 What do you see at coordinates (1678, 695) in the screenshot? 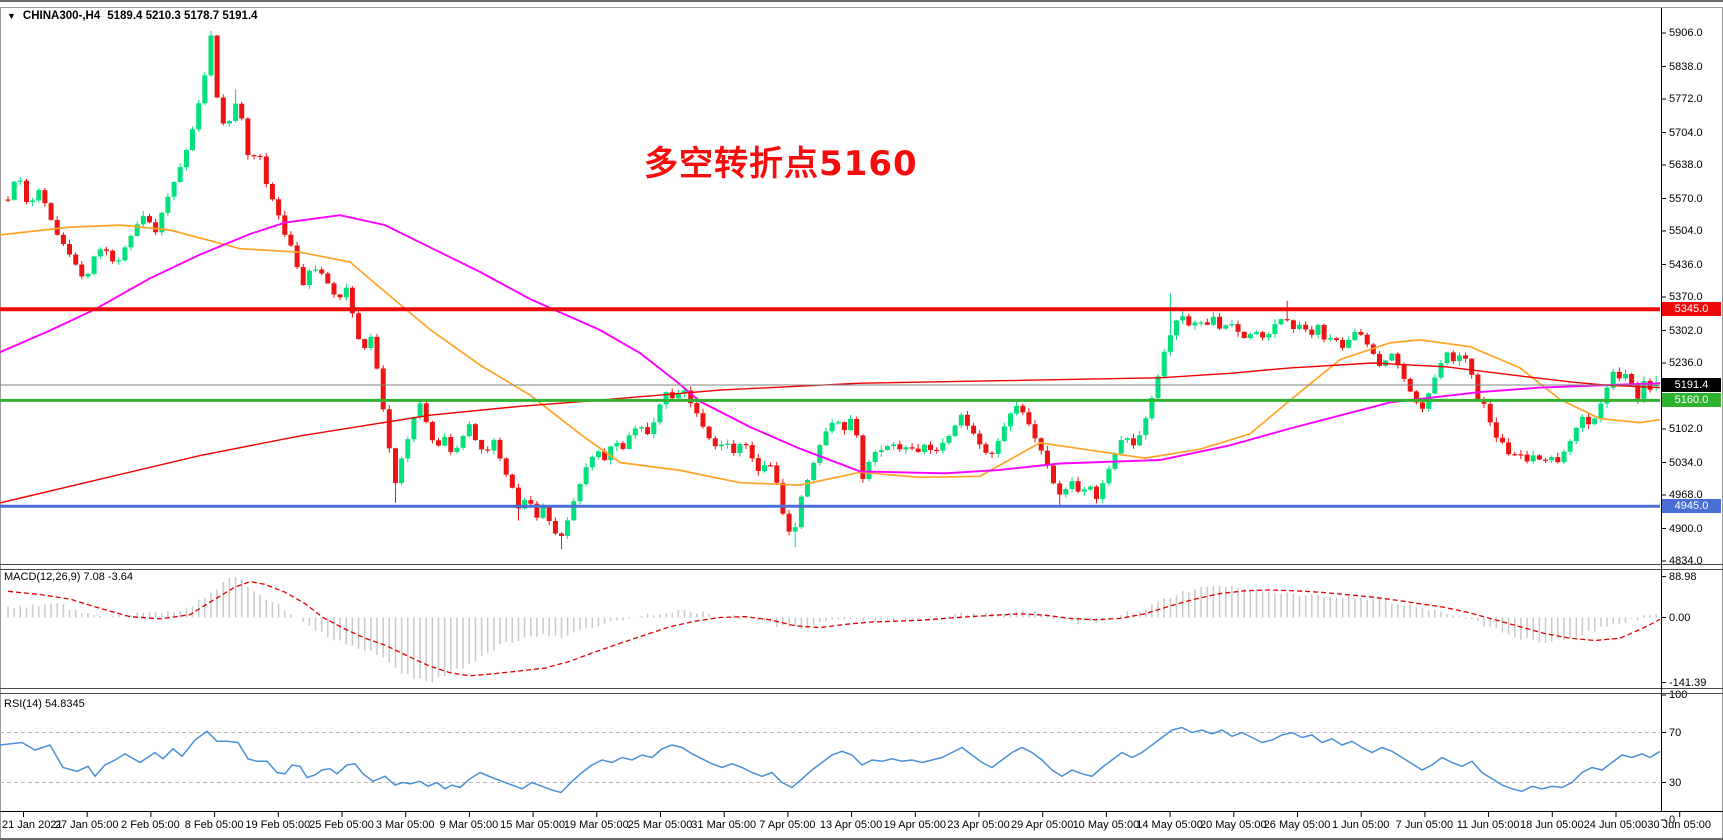
I see `rsi-tick-label: 100` at bounding box center [1678, 695].